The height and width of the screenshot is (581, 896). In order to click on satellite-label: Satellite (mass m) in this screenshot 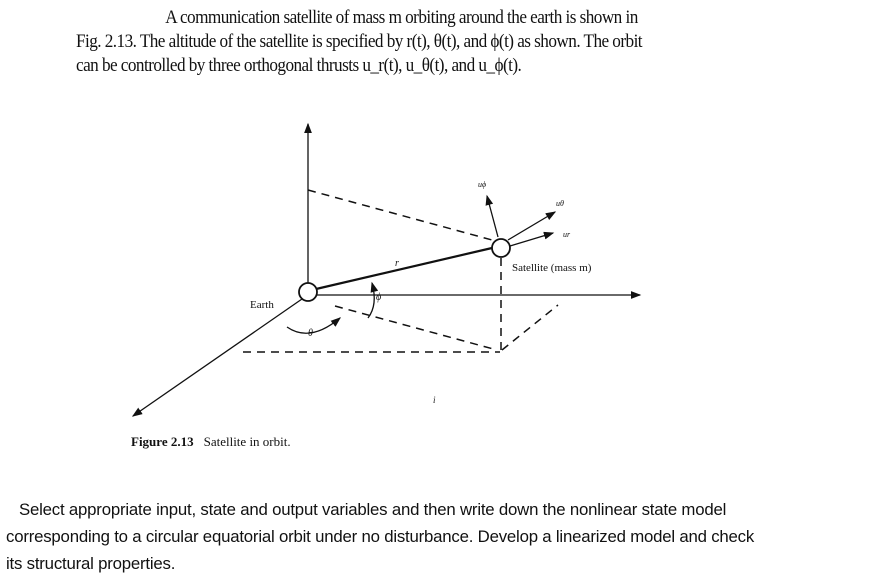, I will do `click(552, 268)`.